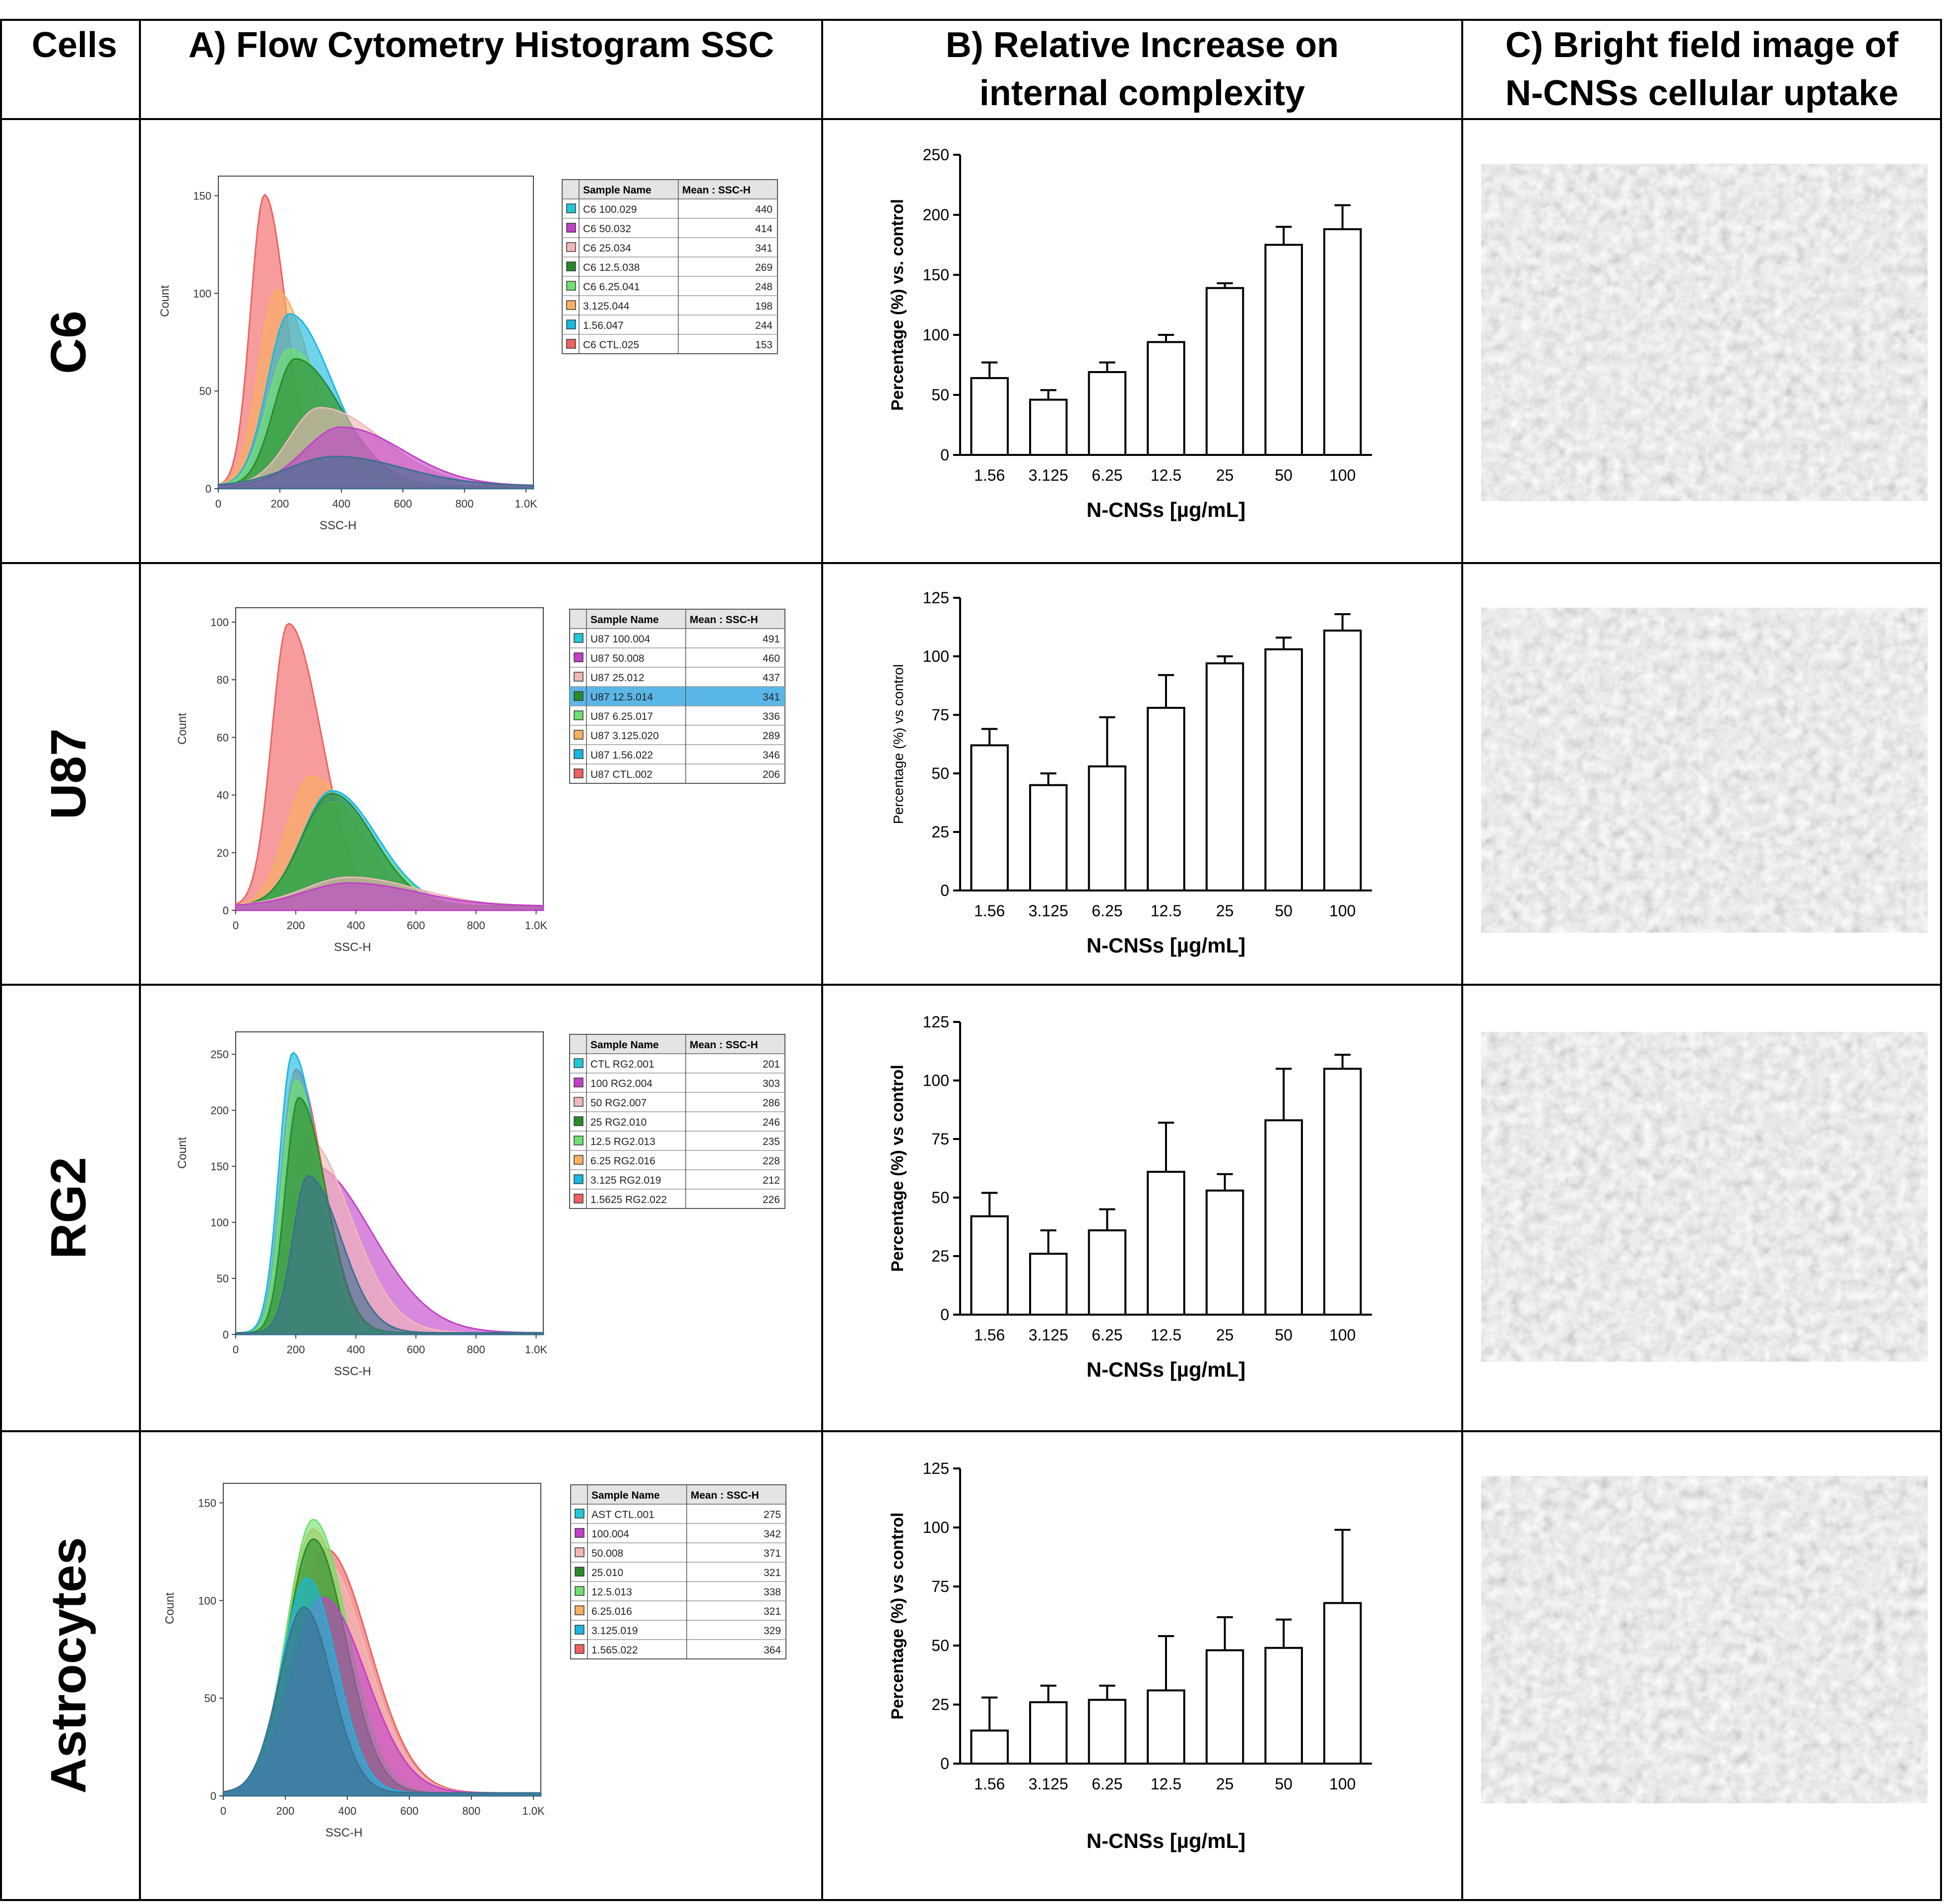 The height and width of the screenshot is (1904, 1945). Describe the element at coordinates (618, 1122) in the screenshot. I see `legend-sample-name: 25 RG2.010` at that location.